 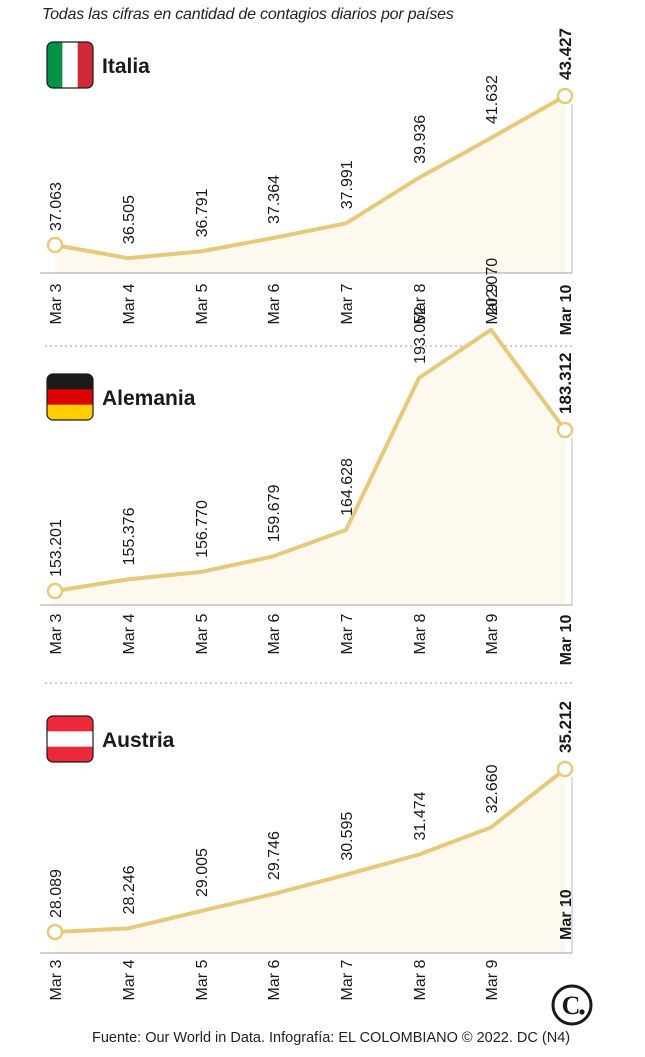 I want to click on value-label: 164.628, so click(x=347, y=487).